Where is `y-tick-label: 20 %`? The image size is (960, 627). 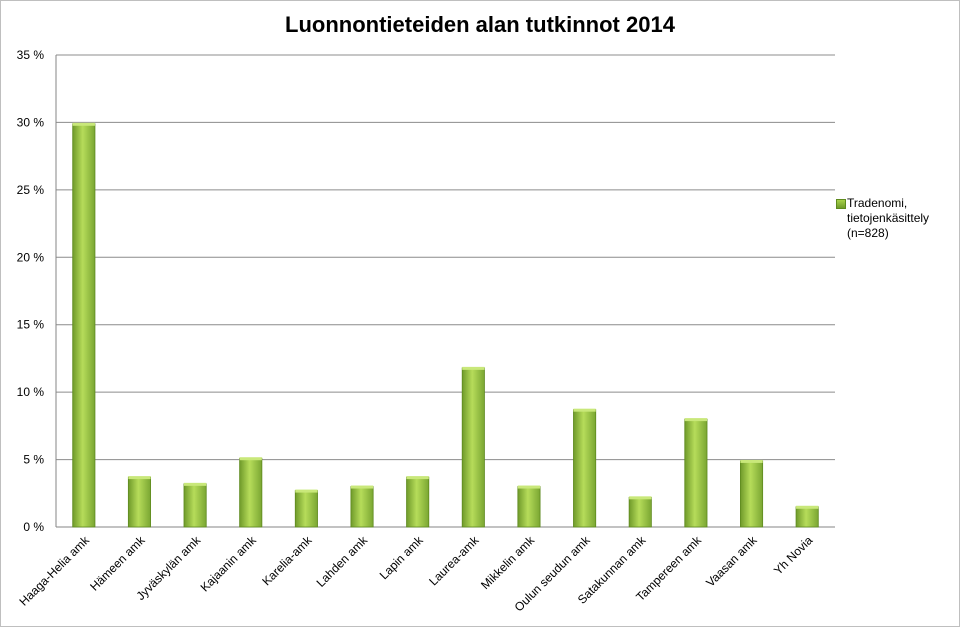 y-tick-label: 20 % is located at coordinates (31, 257).